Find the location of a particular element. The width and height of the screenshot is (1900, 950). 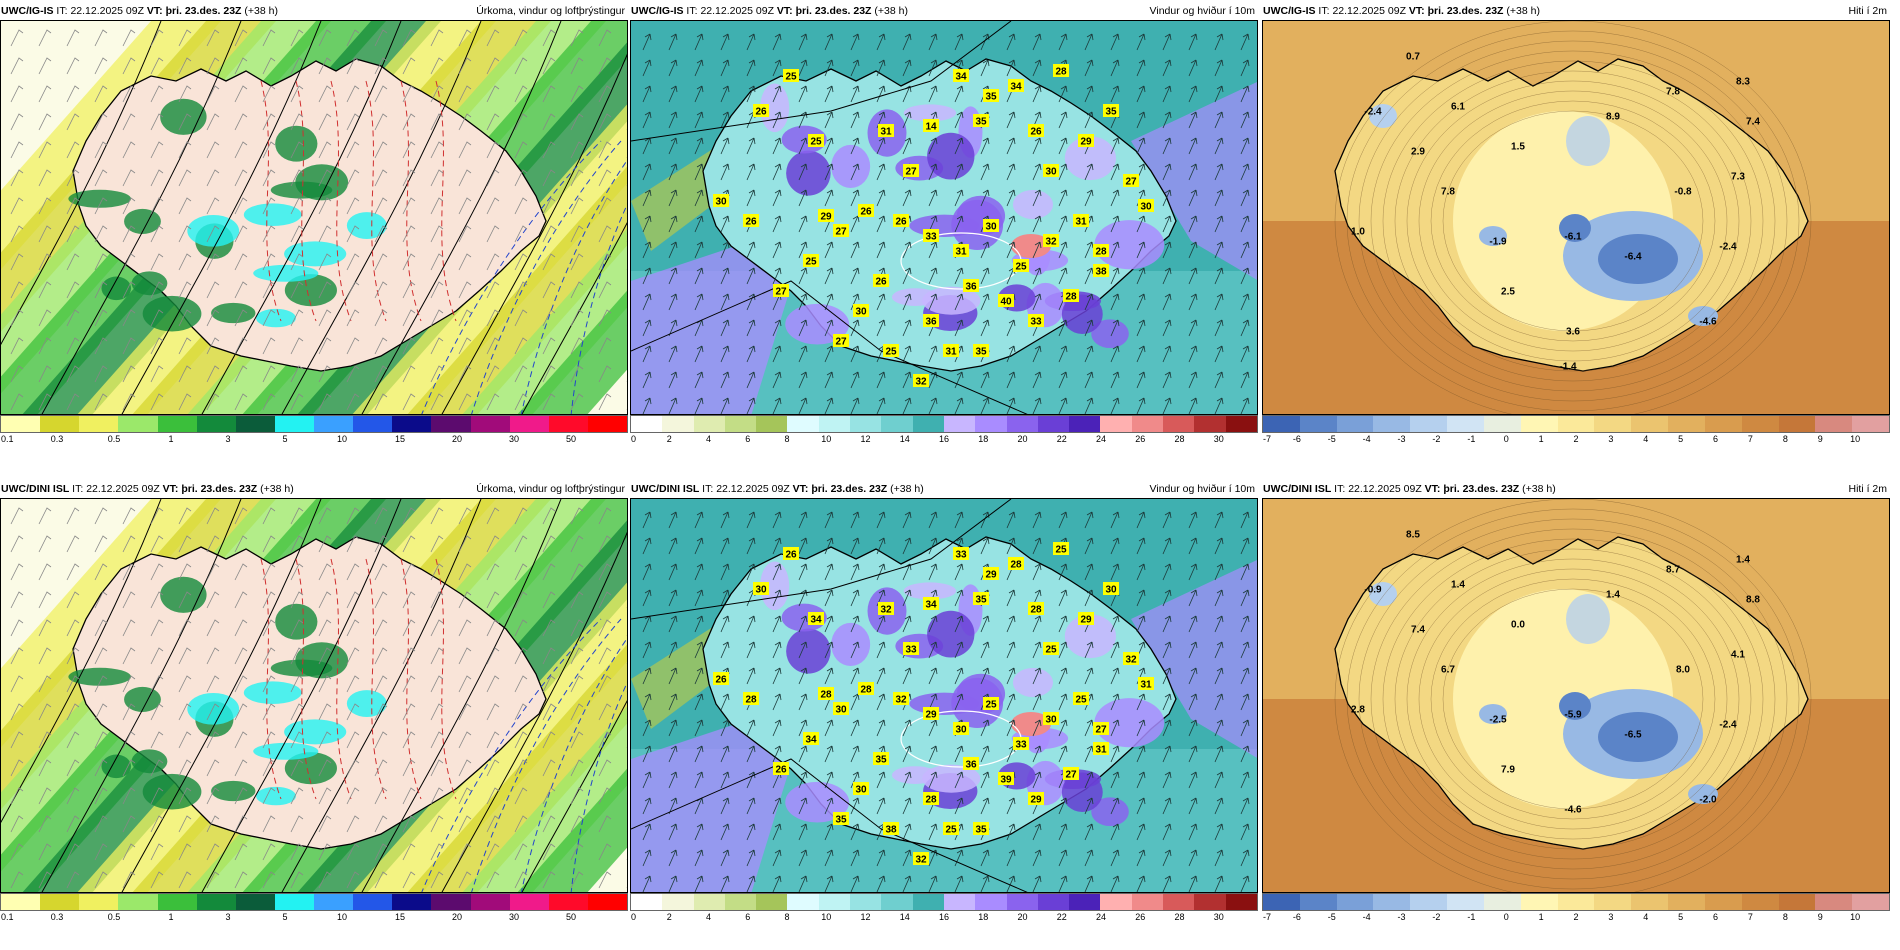

svg-text: -4.6 is located at coordinates (1708, 322).